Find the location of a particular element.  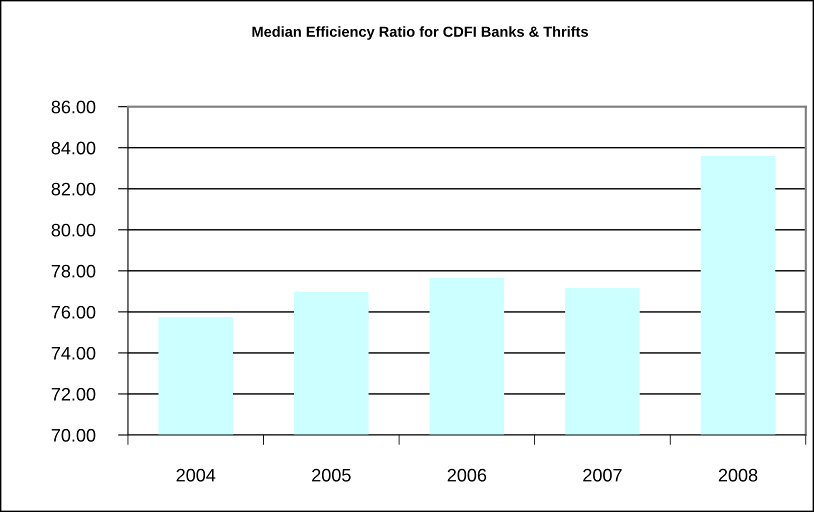

x-tick-label: 2008 is located at coordinates (738, 475).